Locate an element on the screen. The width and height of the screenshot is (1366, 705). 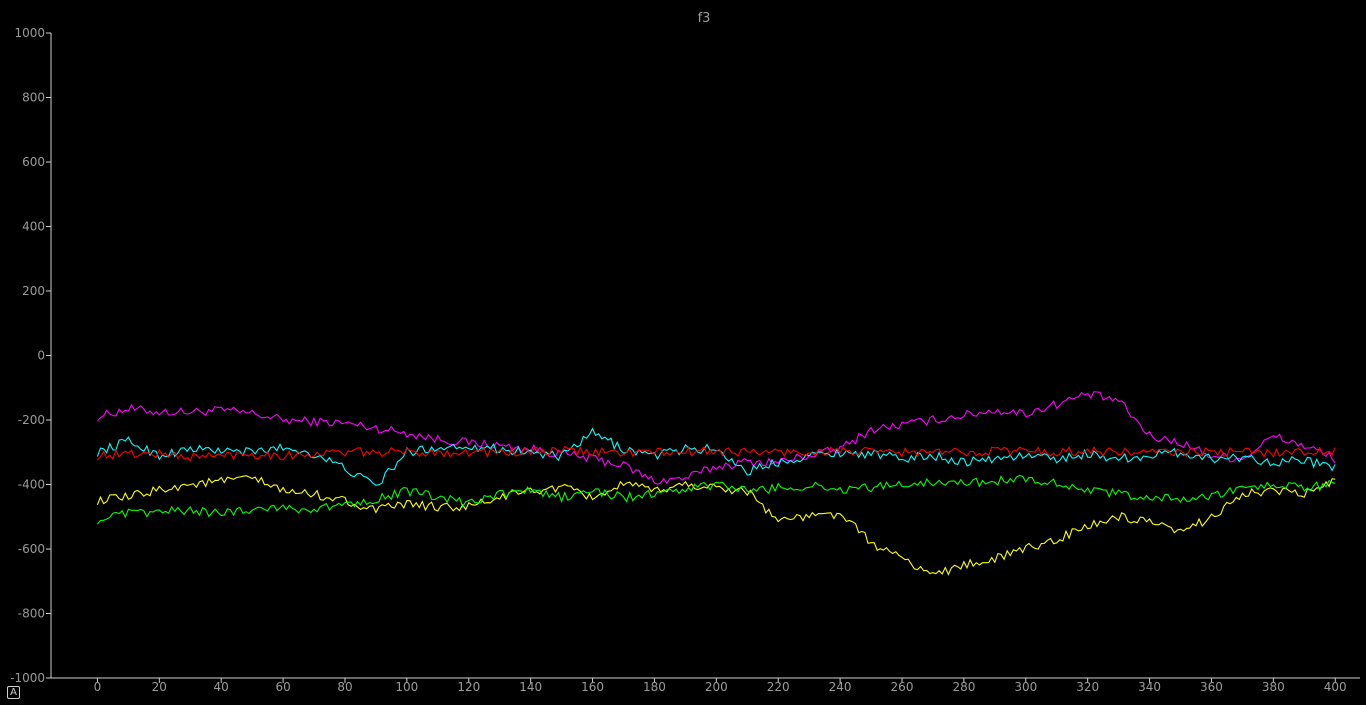
chart-title: f3 is located at coordinates (704, 18).